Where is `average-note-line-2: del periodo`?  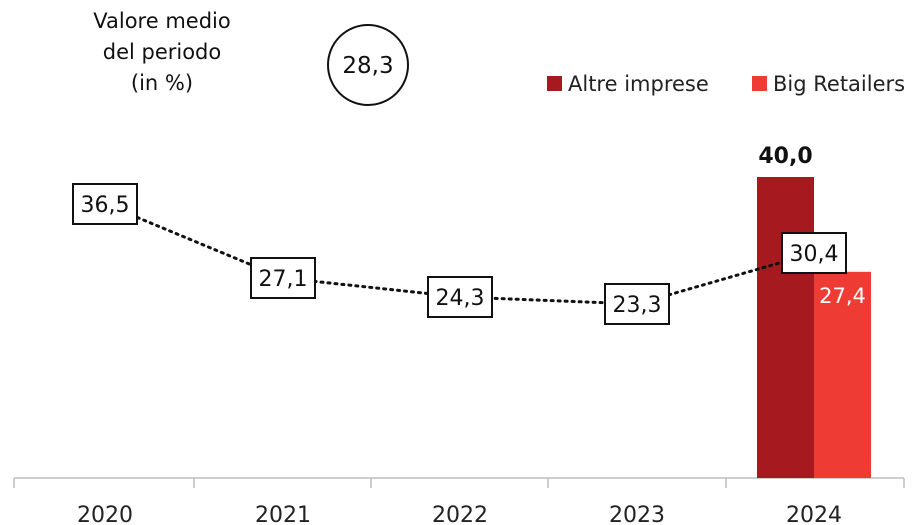
average-note-line-2: del periodo is located at coordinates (162, 52).